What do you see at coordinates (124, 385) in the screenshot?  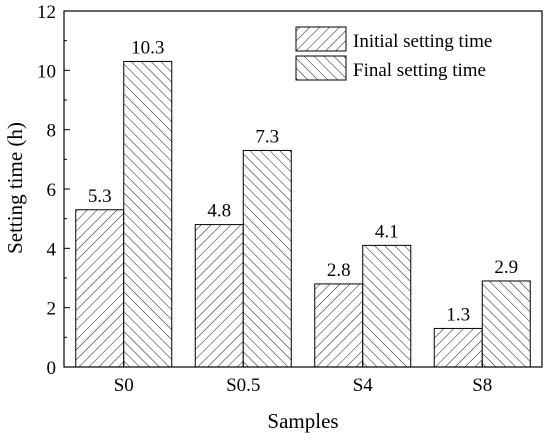 I see `x-tick-label-1: S0` at bounding box center [124, 385].